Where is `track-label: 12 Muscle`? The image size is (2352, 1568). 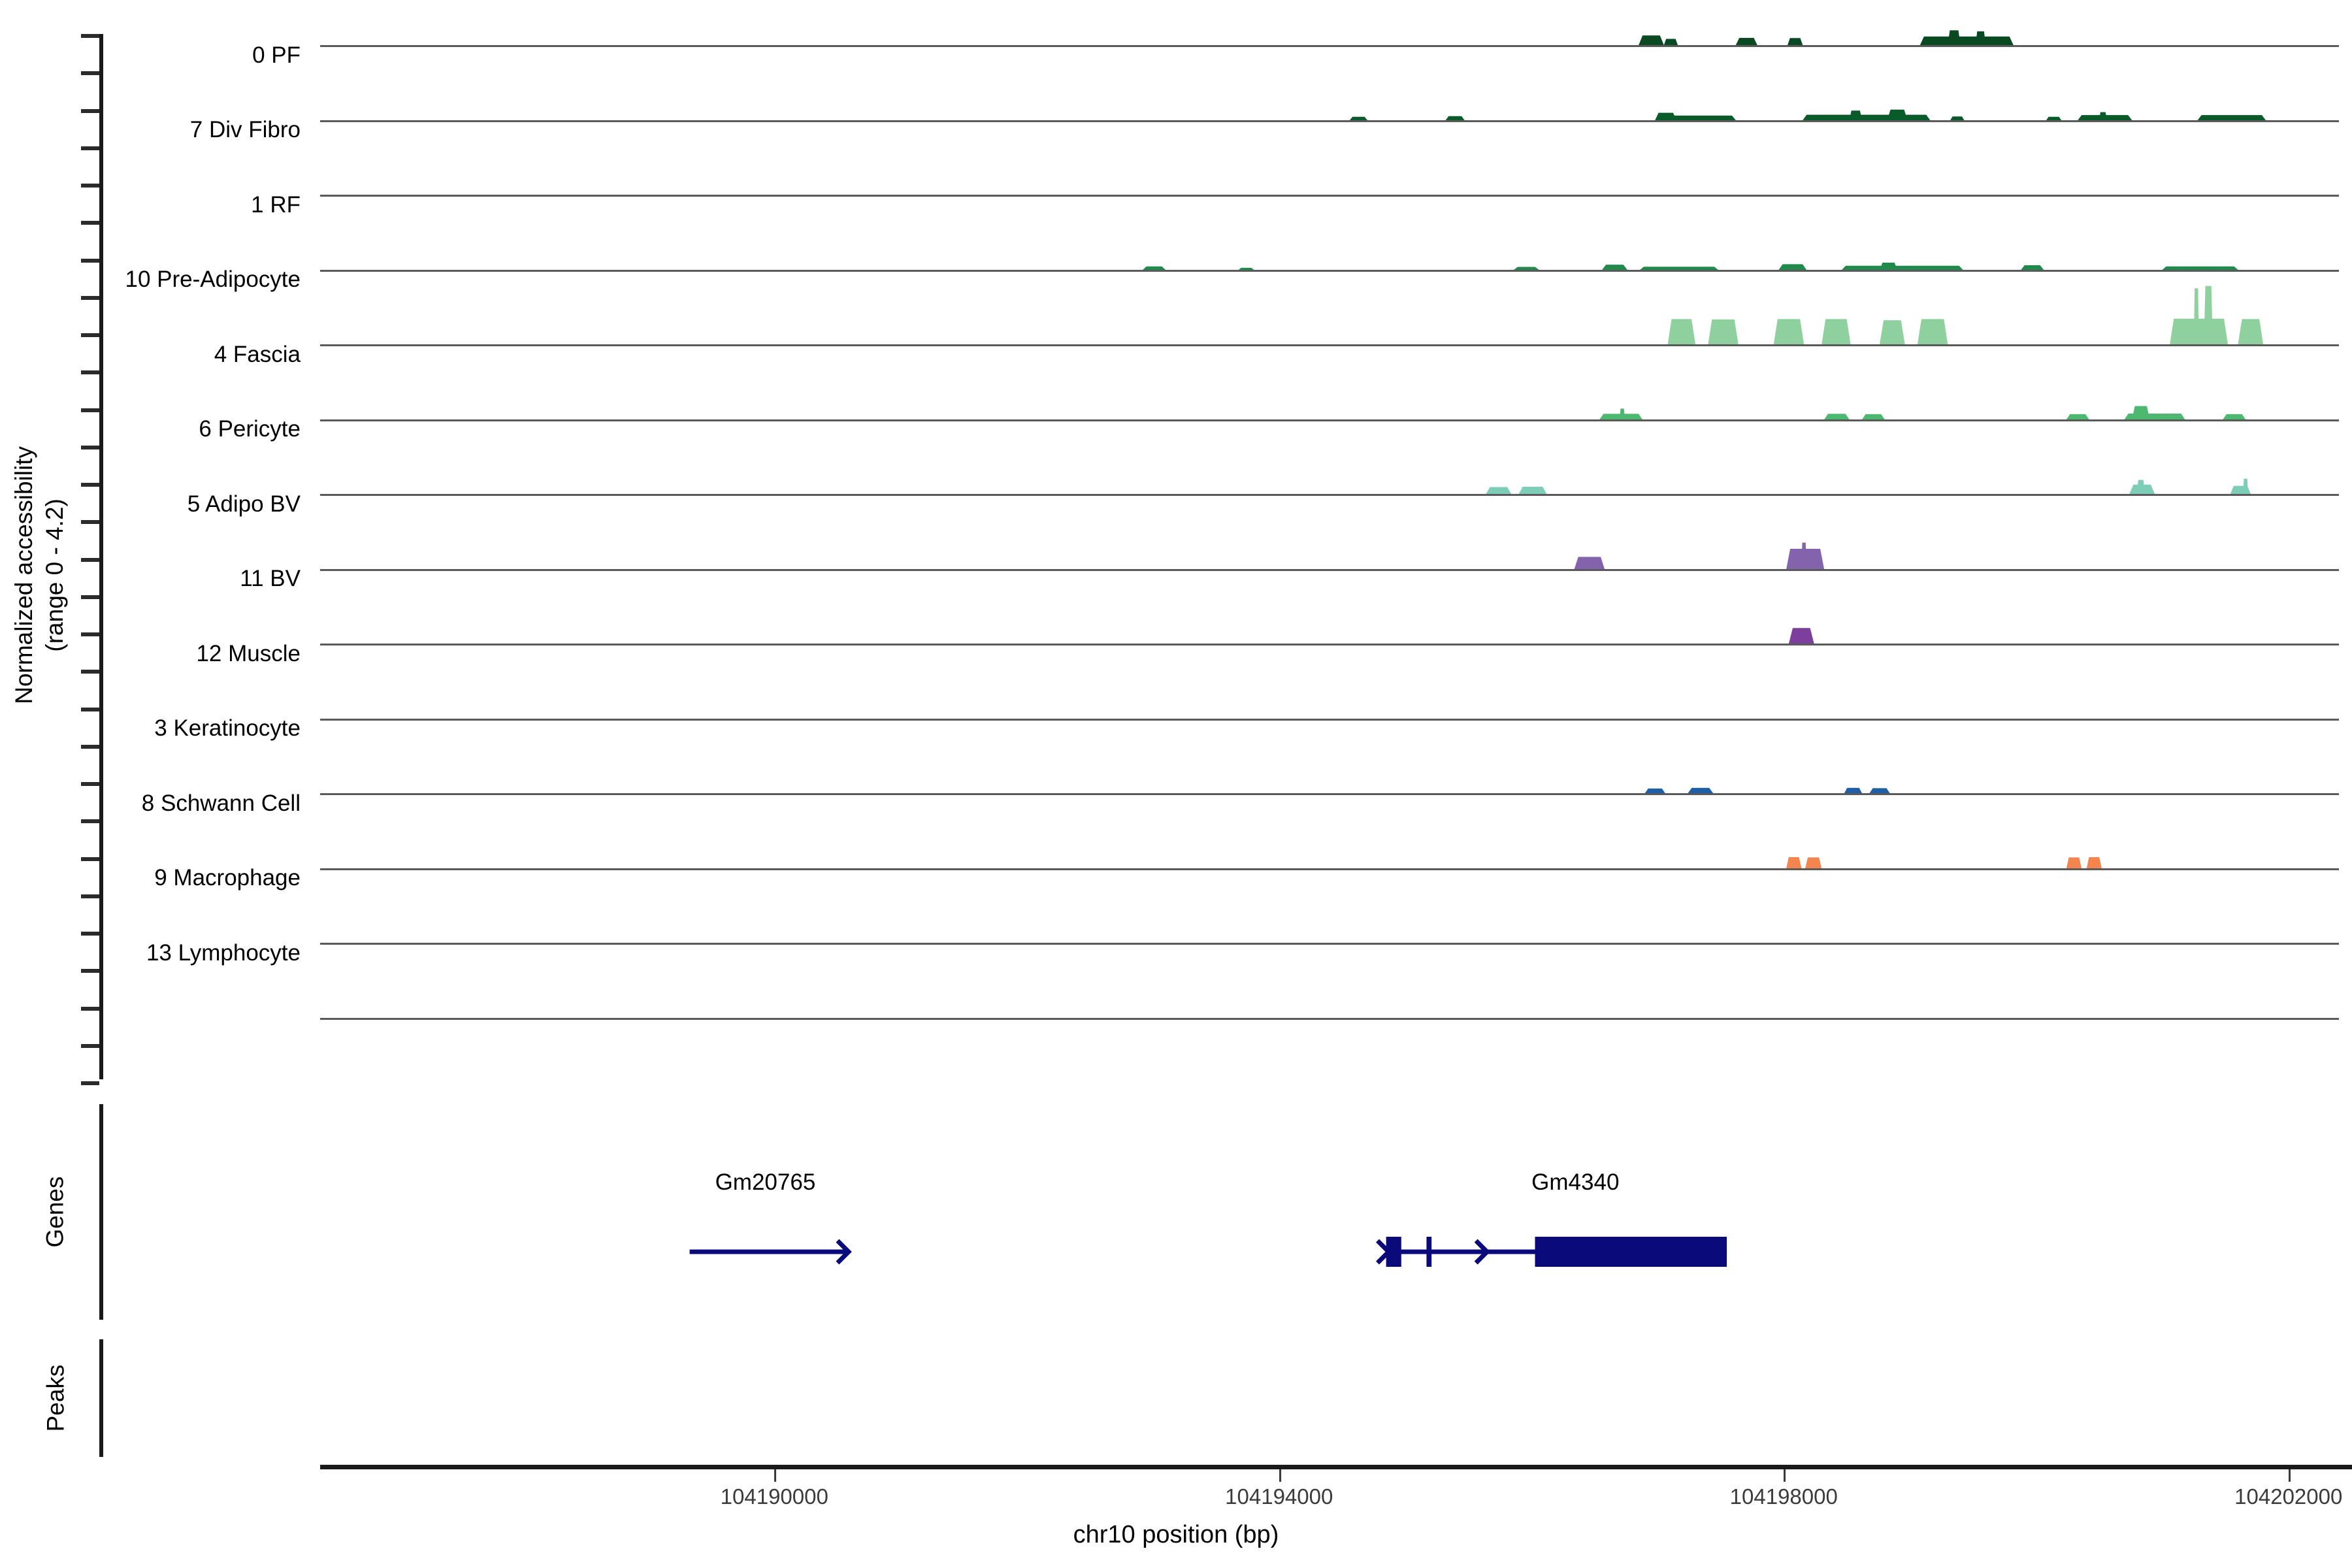
track-label: 12 Muscle is located at coordinates (248, 653).